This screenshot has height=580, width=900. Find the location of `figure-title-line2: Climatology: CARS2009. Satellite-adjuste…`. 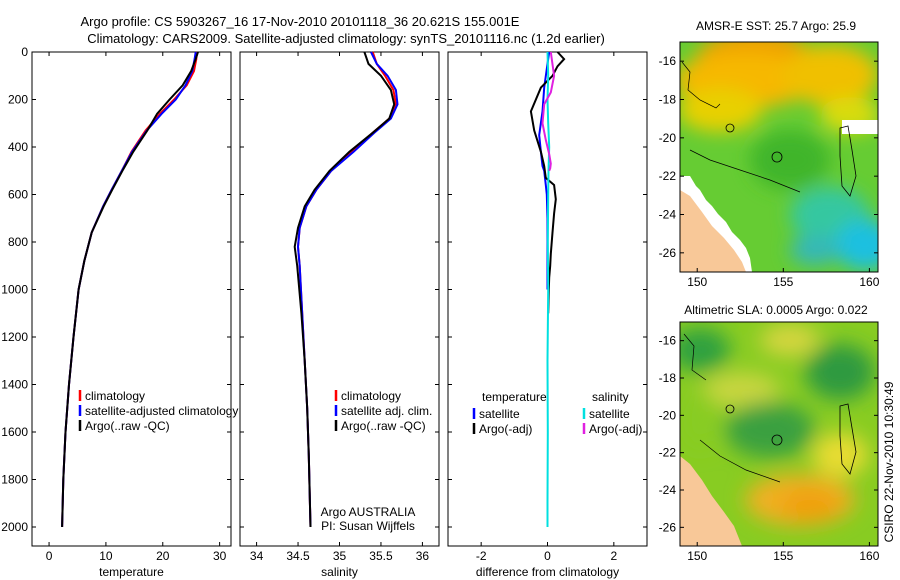

figure-title-line2: Climatology: CARS2009. Satellite-adjuste… is located at coordinates (346, 38).